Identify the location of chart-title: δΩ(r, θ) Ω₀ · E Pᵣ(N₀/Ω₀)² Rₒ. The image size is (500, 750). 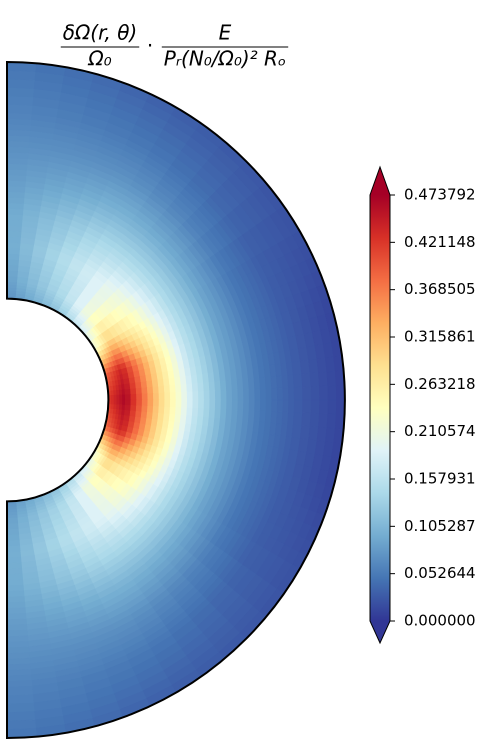
(174, 46).